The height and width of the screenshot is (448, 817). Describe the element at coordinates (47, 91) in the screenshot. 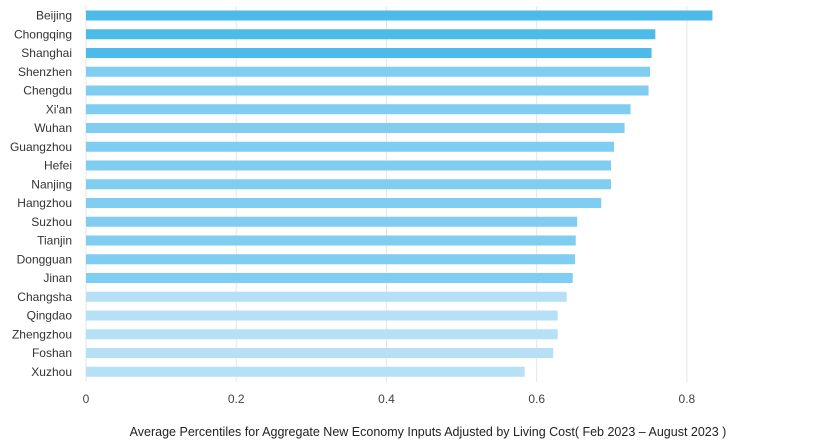

I see `category-label-chengdu: Chengdu` at that location.